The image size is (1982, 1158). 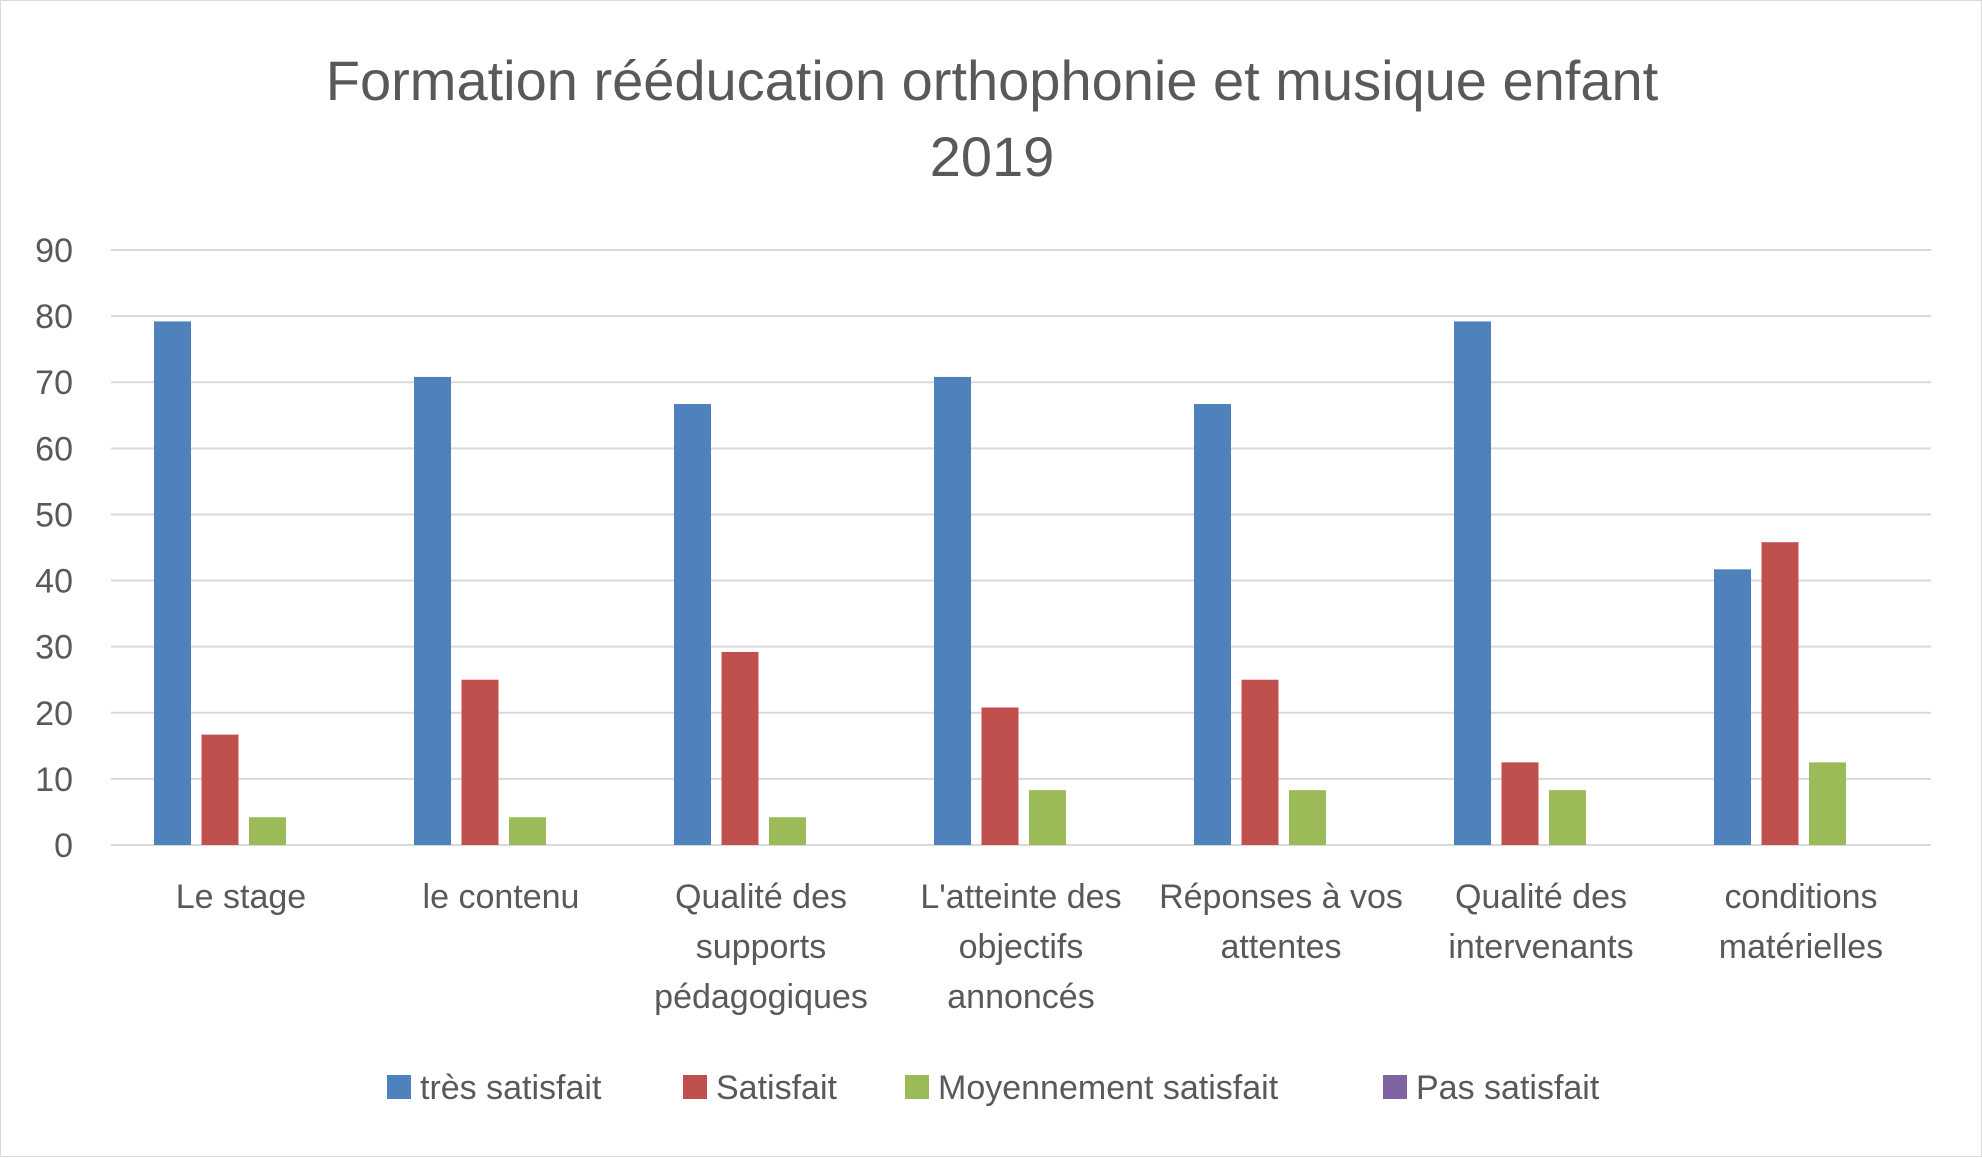 I want to click on category-label-line: conditions, so click(x=1800, y=897).